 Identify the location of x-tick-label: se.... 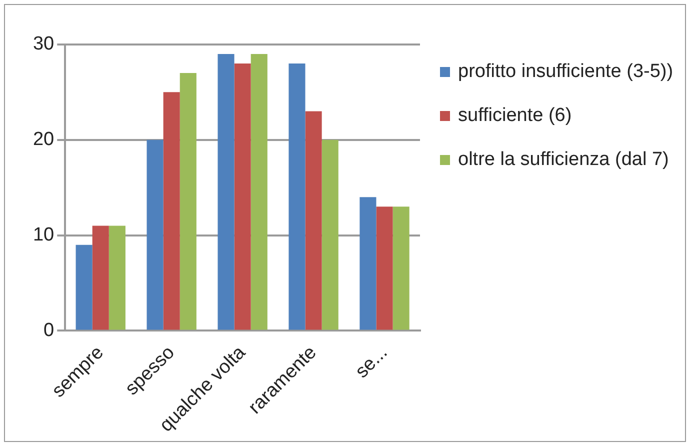
(372, 362).